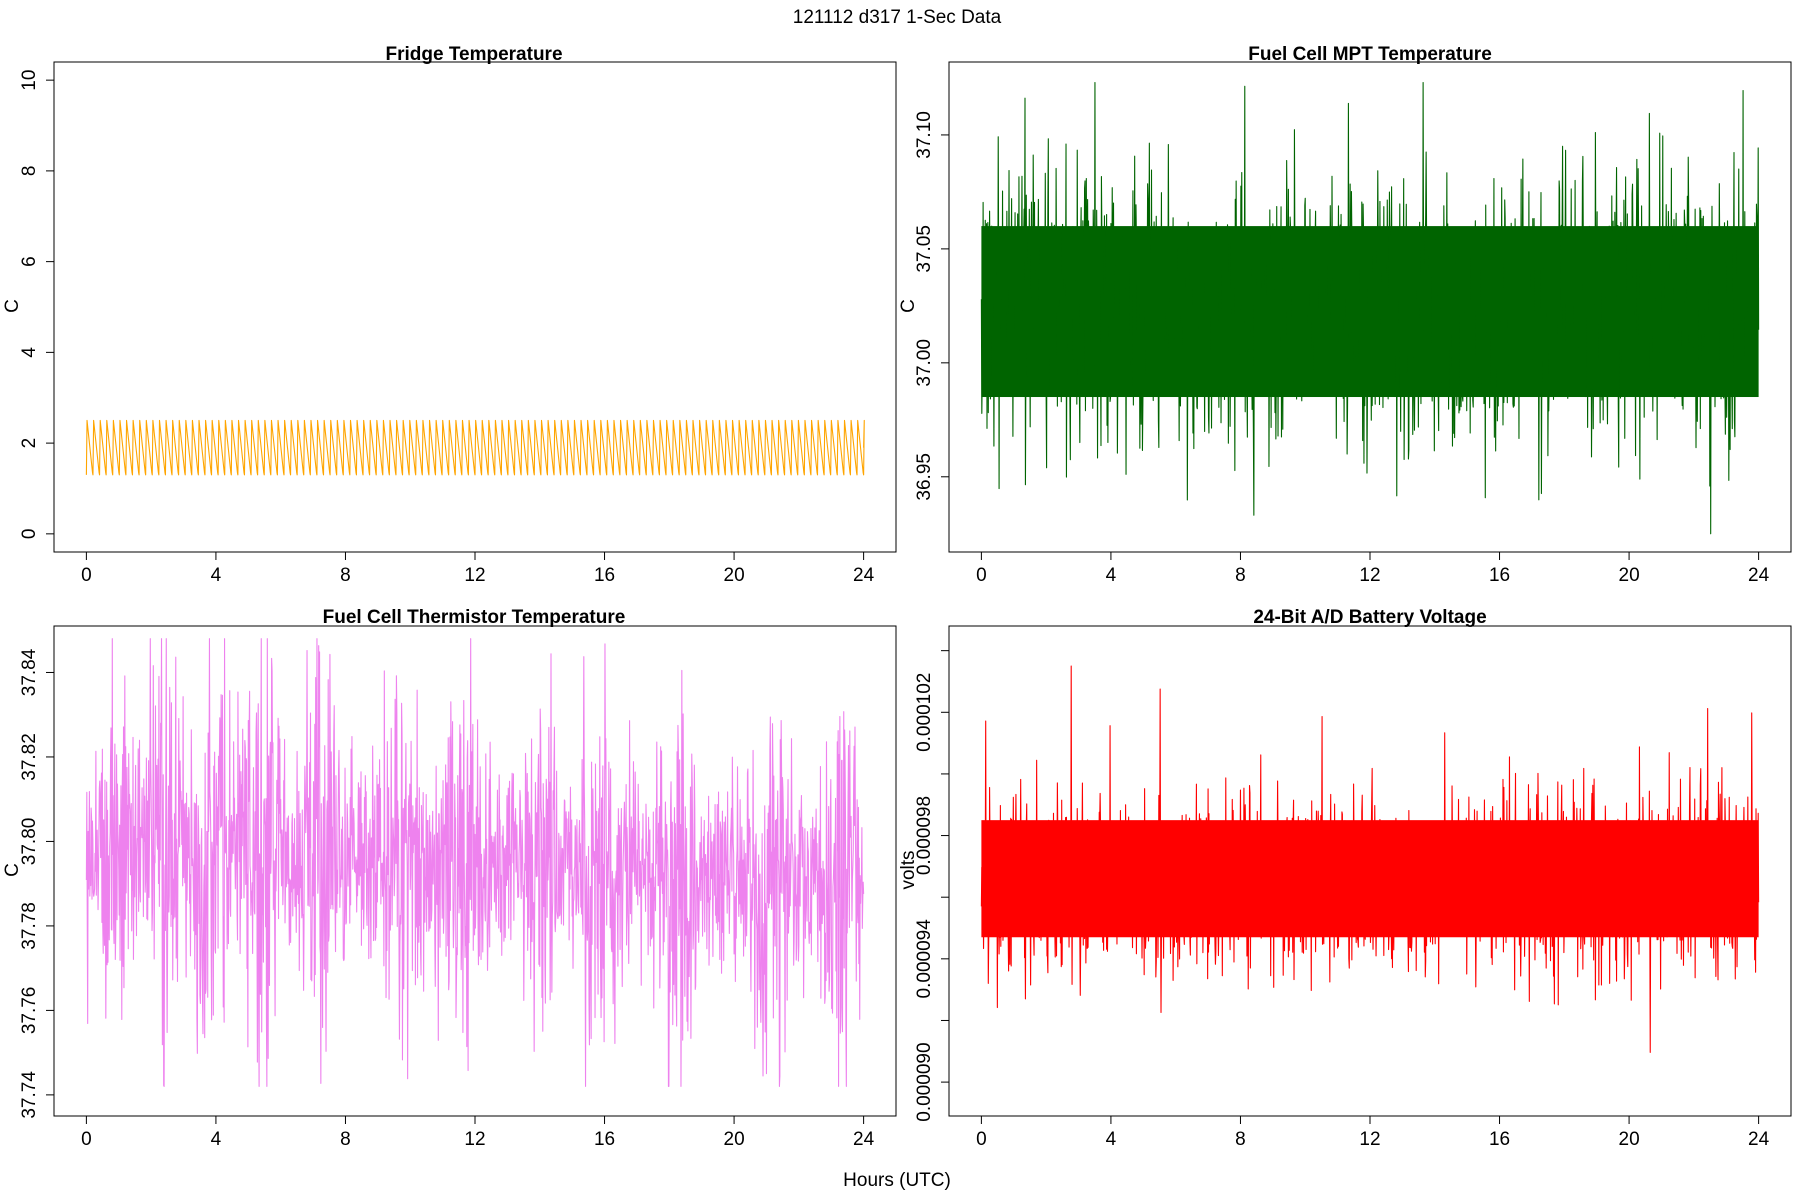  What do you see at coordinates (924, 135) in the screenshot?
I see `y-tick-label: 37.10` at bounding box center [924, 135].